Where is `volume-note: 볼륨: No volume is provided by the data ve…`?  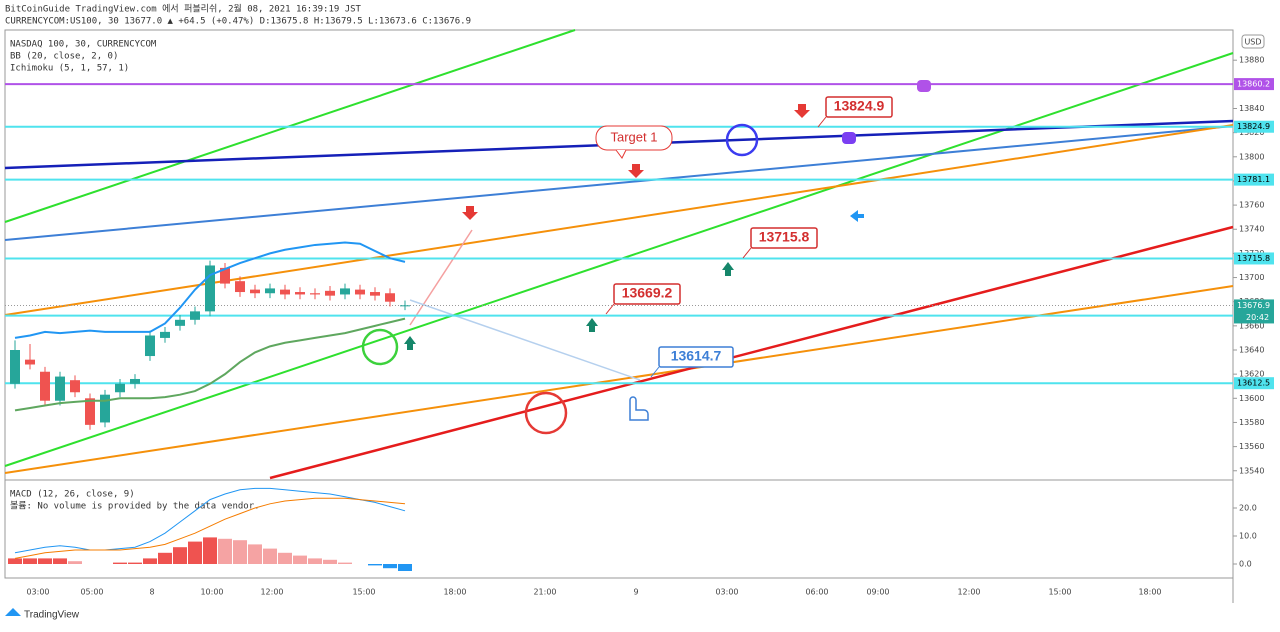
volume-note: 볼륨: No volume is provided by the data ve… is located at coordinates (135, 506).